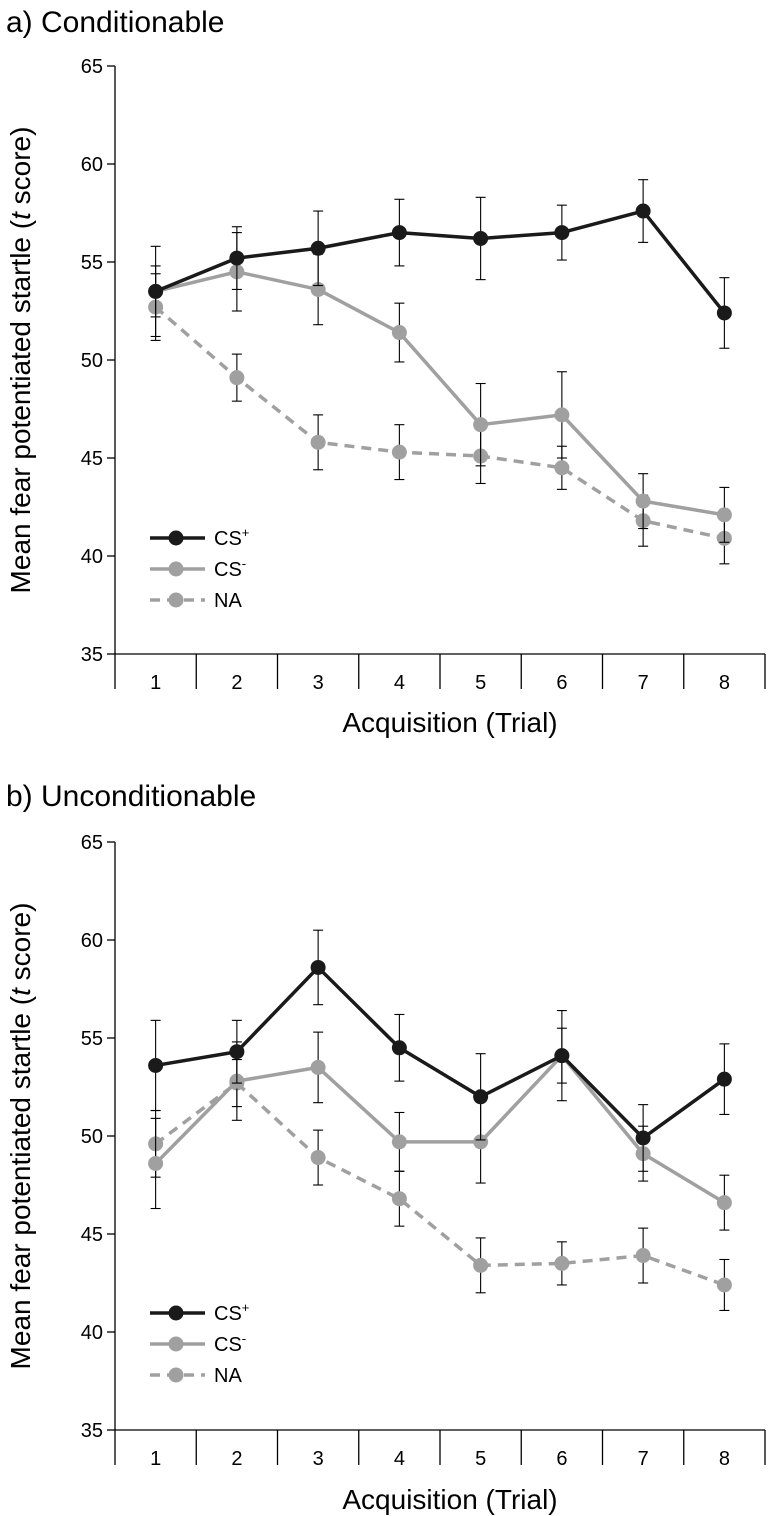 The width and height of the screenshot is (776, 1516). What do you see at coordinates (131, 796) in the screenshot?
I see `panel-title: b) Unconditionable` at bounding box center [131, 796].